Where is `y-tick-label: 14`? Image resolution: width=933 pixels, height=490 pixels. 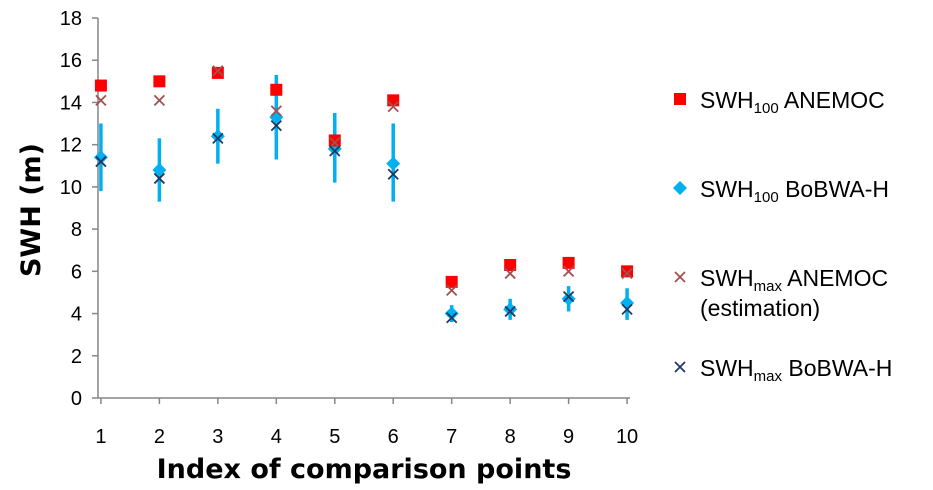
y-tick-label: 14 is located at coordinates (71, 103).